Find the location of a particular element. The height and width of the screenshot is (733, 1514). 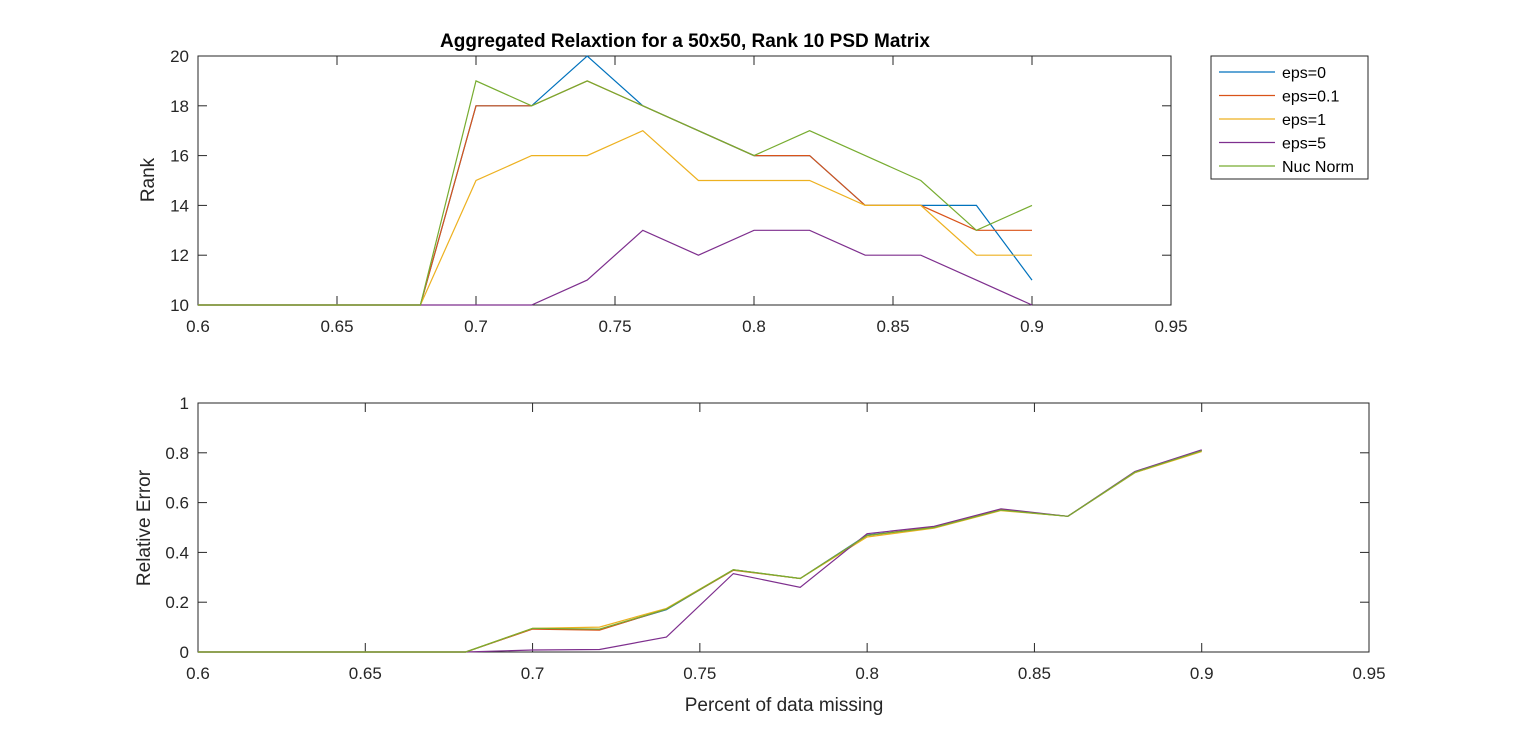

legend-item: Nuc Norm is located at coordinates (1286, 167).